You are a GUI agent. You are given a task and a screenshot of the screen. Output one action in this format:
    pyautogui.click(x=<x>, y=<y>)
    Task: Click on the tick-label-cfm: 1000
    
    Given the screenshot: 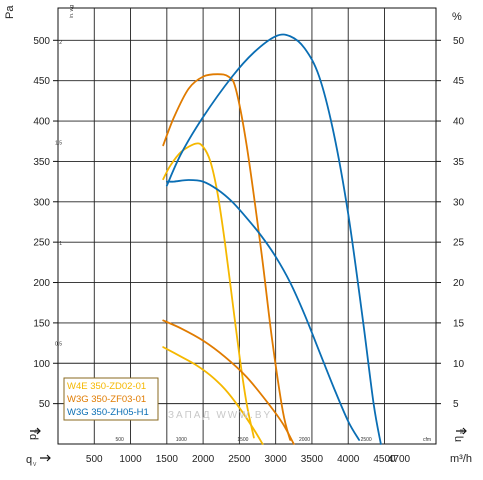 What is the action you would take?
    pyautogui.click(x=181, y=440)
    